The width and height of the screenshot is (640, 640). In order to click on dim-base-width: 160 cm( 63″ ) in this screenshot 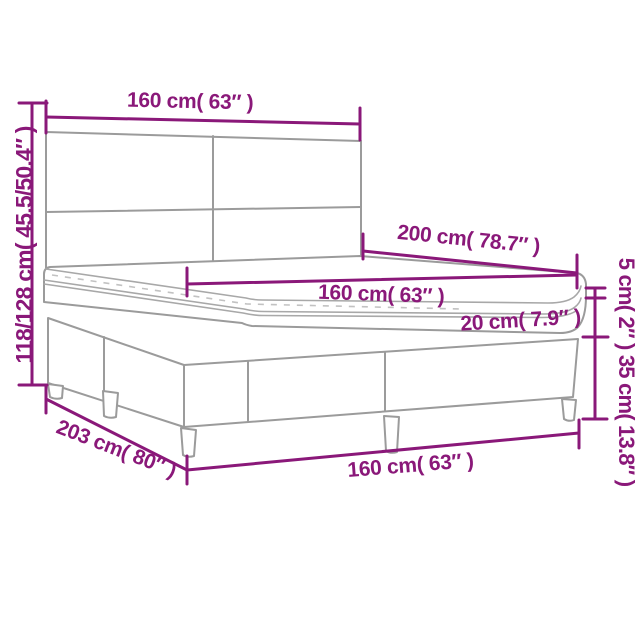, I will do `click(383, 450)`.